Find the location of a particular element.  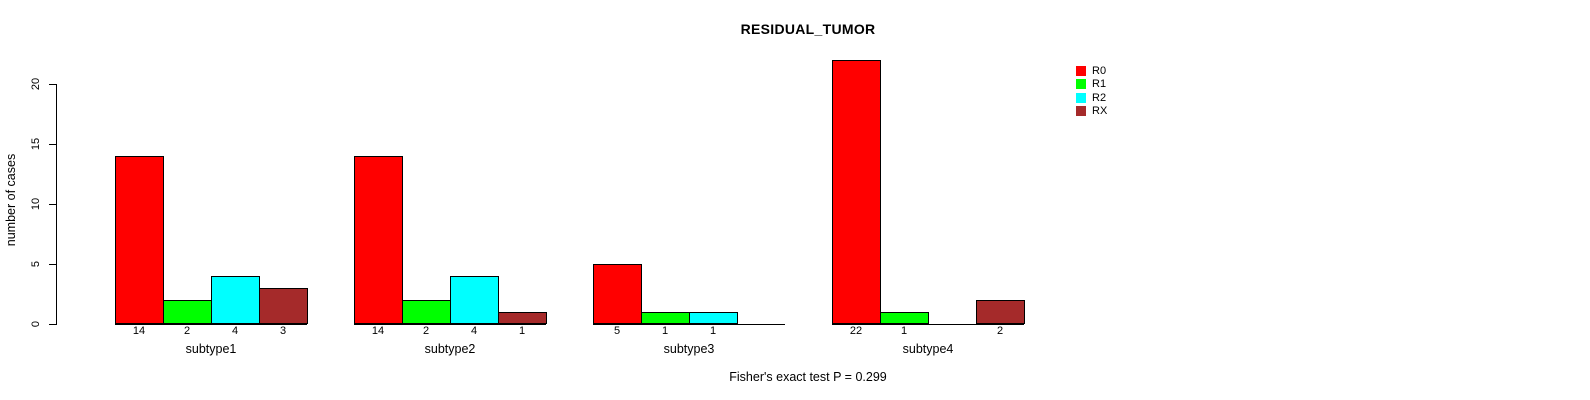

bar-count-r1-subtype2: 2 is located at coordinates (426, 331).